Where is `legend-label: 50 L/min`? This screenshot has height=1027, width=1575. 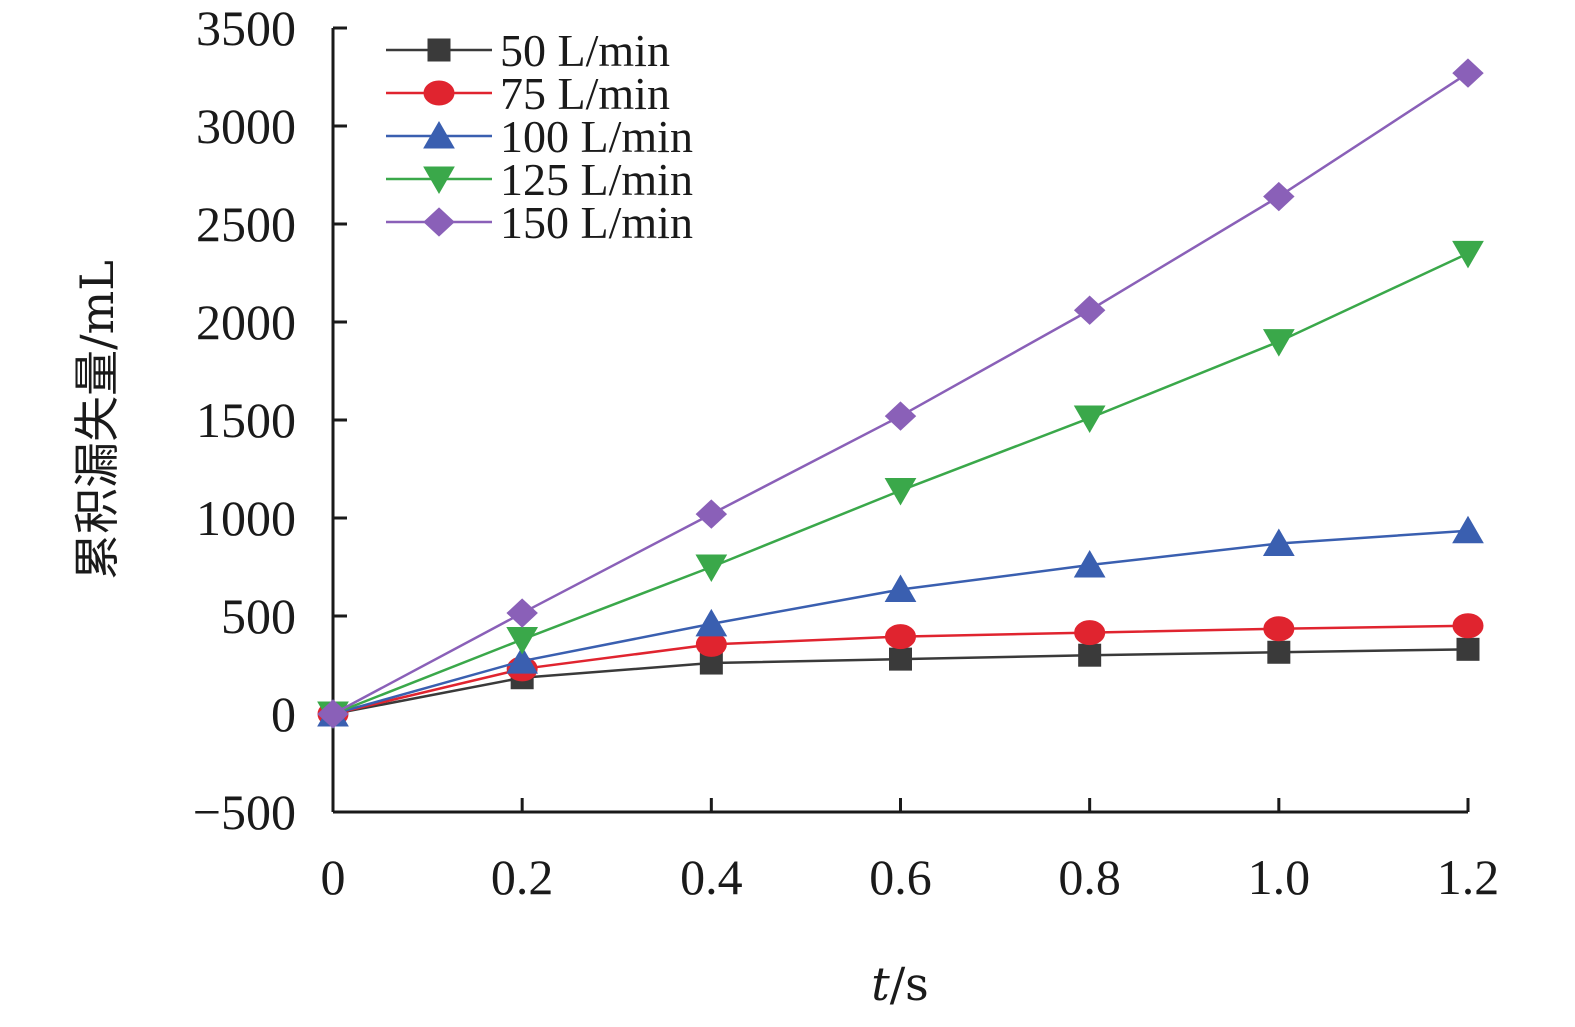 legend-label: 50 L/min is located at coordinates (585, 50).